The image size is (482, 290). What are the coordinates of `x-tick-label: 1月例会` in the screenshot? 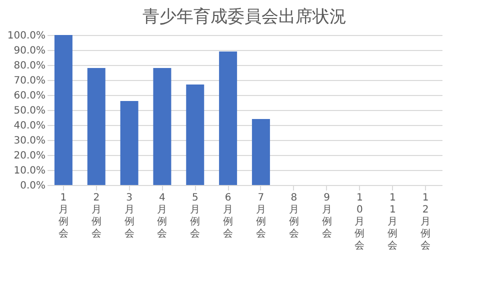 It's located at (63, 216).